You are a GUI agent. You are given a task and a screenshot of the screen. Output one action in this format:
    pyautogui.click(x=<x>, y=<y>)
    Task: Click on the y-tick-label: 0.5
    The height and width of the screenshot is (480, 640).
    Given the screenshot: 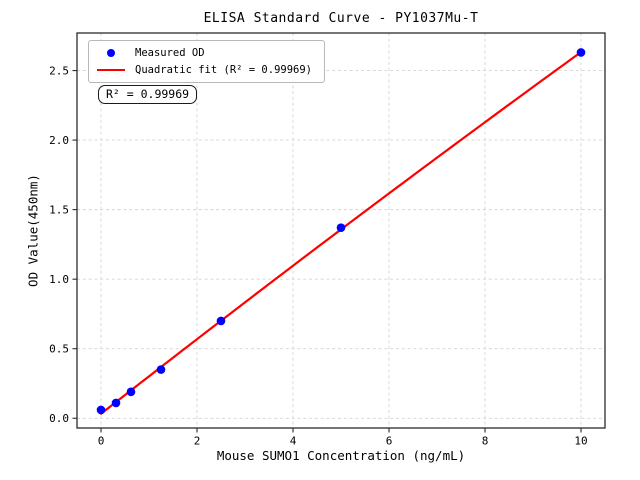 What is the action you would take?
    pyautogui.click(x=59, y=349)
    